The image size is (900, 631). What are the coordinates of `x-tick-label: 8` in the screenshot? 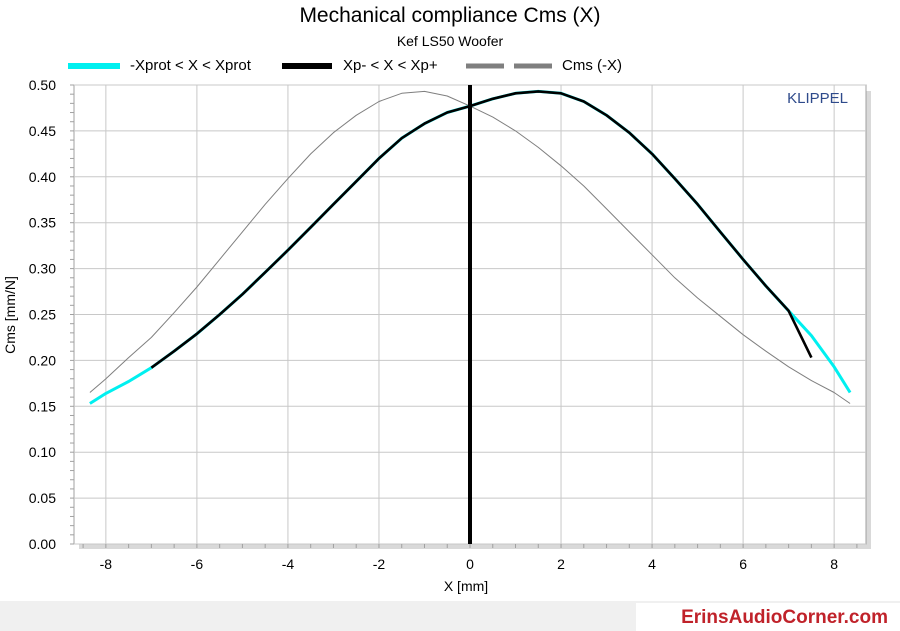 It's located at (834, 564).